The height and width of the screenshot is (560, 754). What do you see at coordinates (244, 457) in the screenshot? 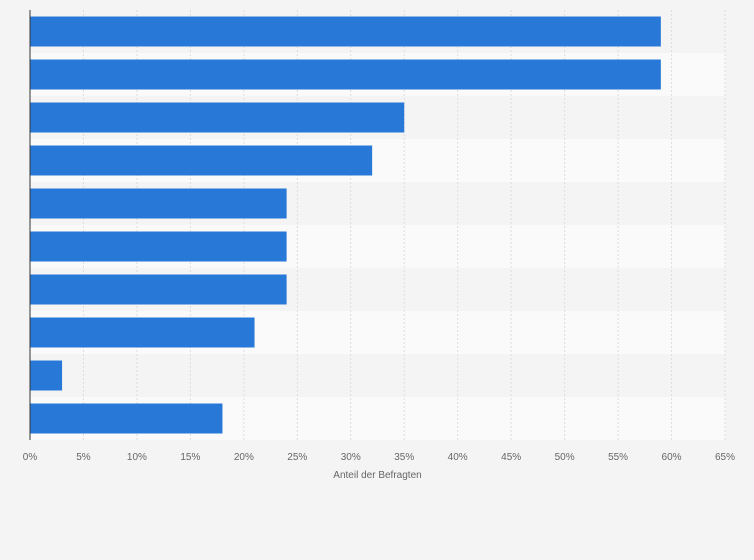
I see `x-tick-label: 20%` at bounding box center [244, 457].